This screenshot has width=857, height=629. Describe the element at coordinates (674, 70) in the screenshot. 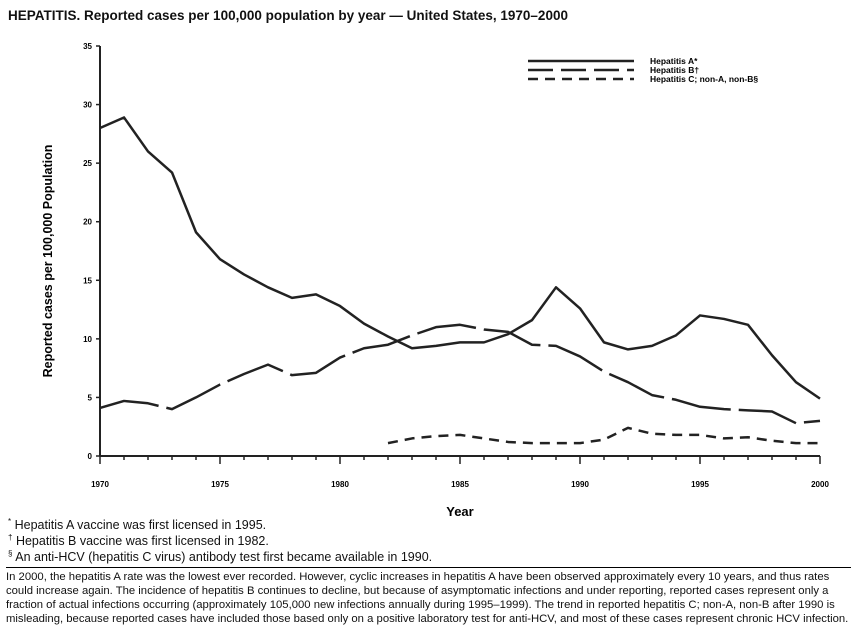

I see `legend-label-2: Hepatitis B†` at that location.